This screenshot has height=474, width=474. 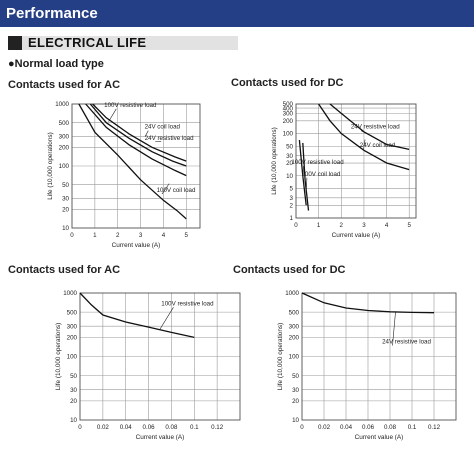 What do you see at coordinates (289, 270) in the screenshot?
I see `chart-4-heading: Contacts used for DC` at bounding box center [289, 270].